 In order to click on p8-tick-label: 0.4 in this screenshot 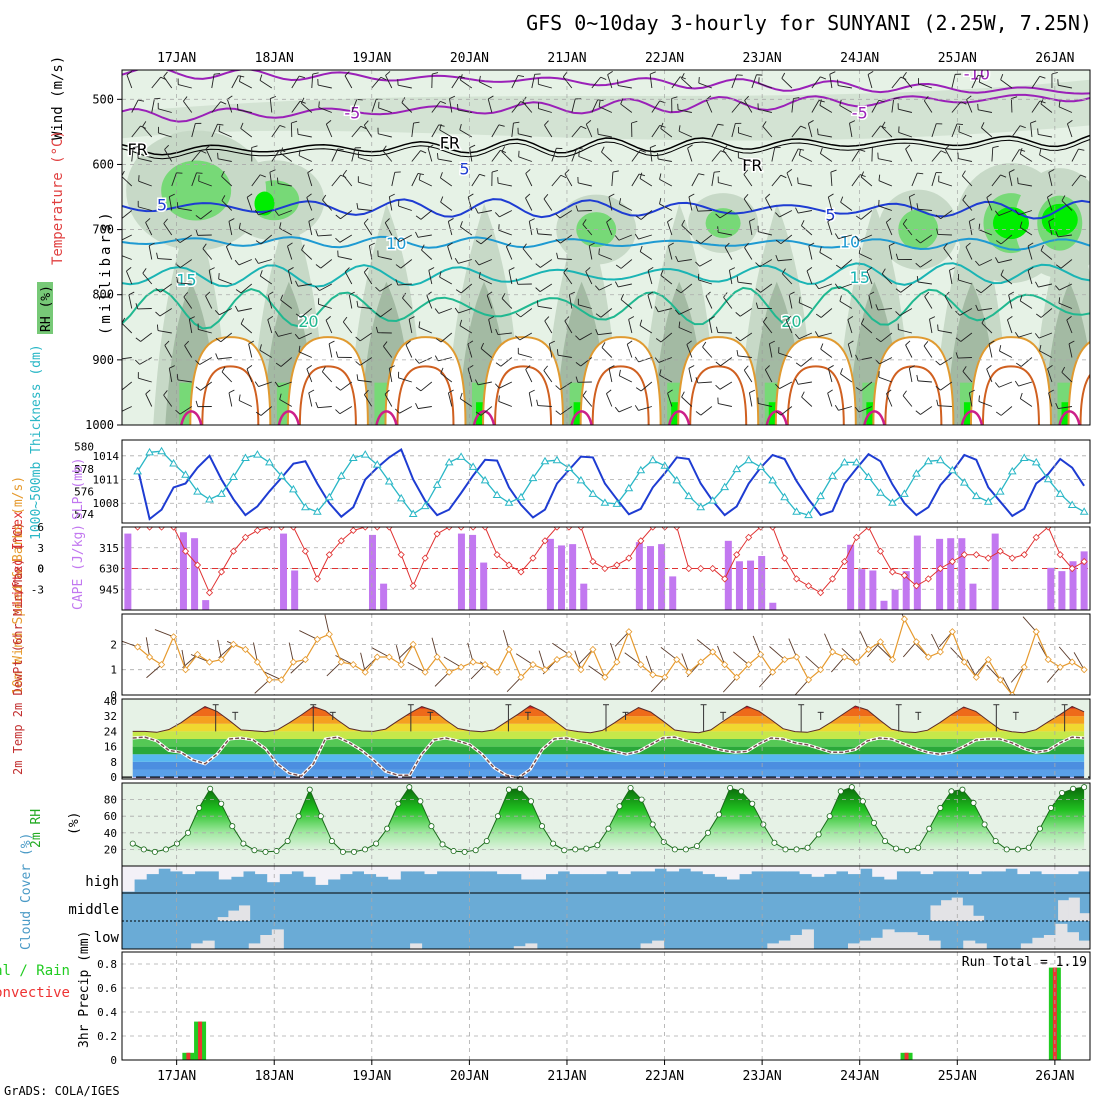, I will do `click(107, 1012)`.